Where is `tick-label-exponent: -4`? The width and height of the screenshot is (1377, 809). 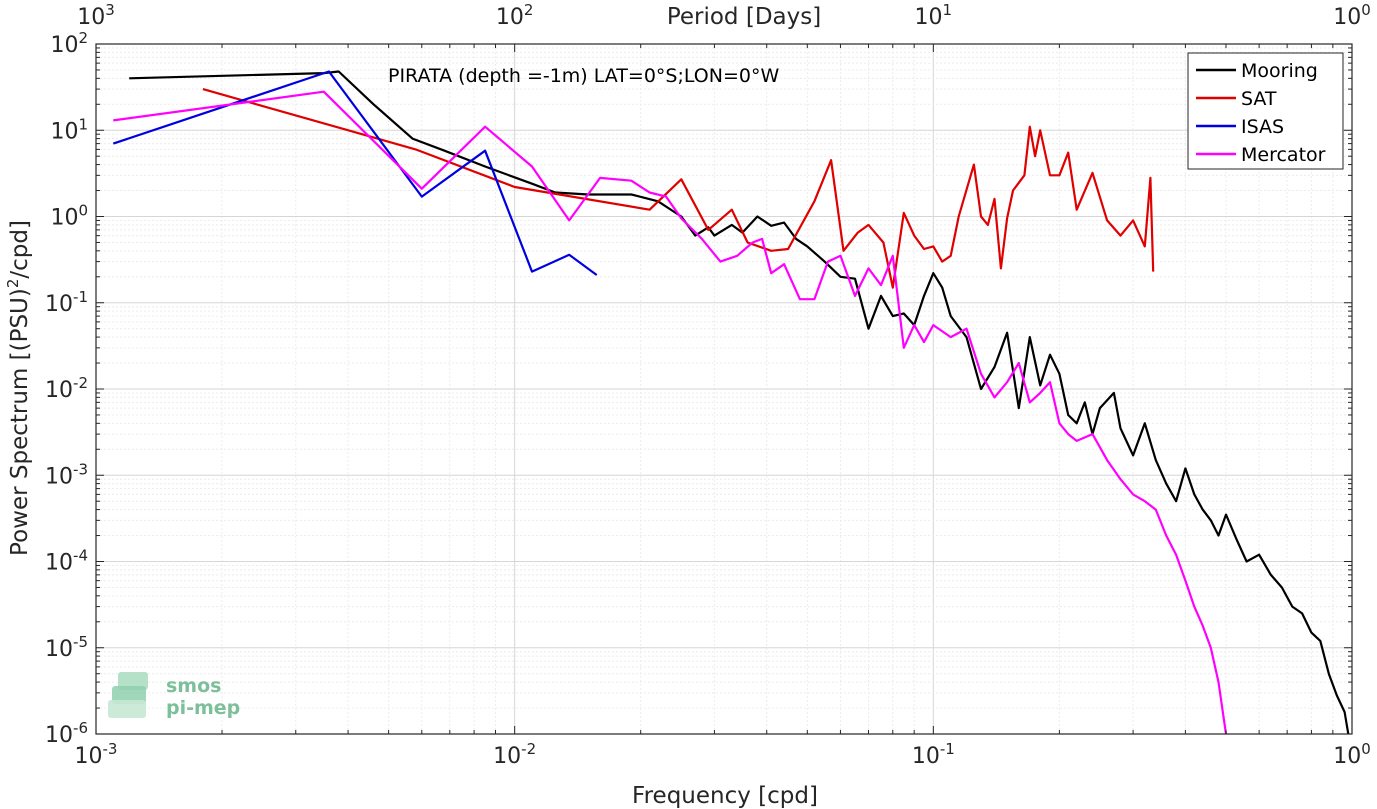 tick-label-exponent: -4 is located at coordinates (80, 556).